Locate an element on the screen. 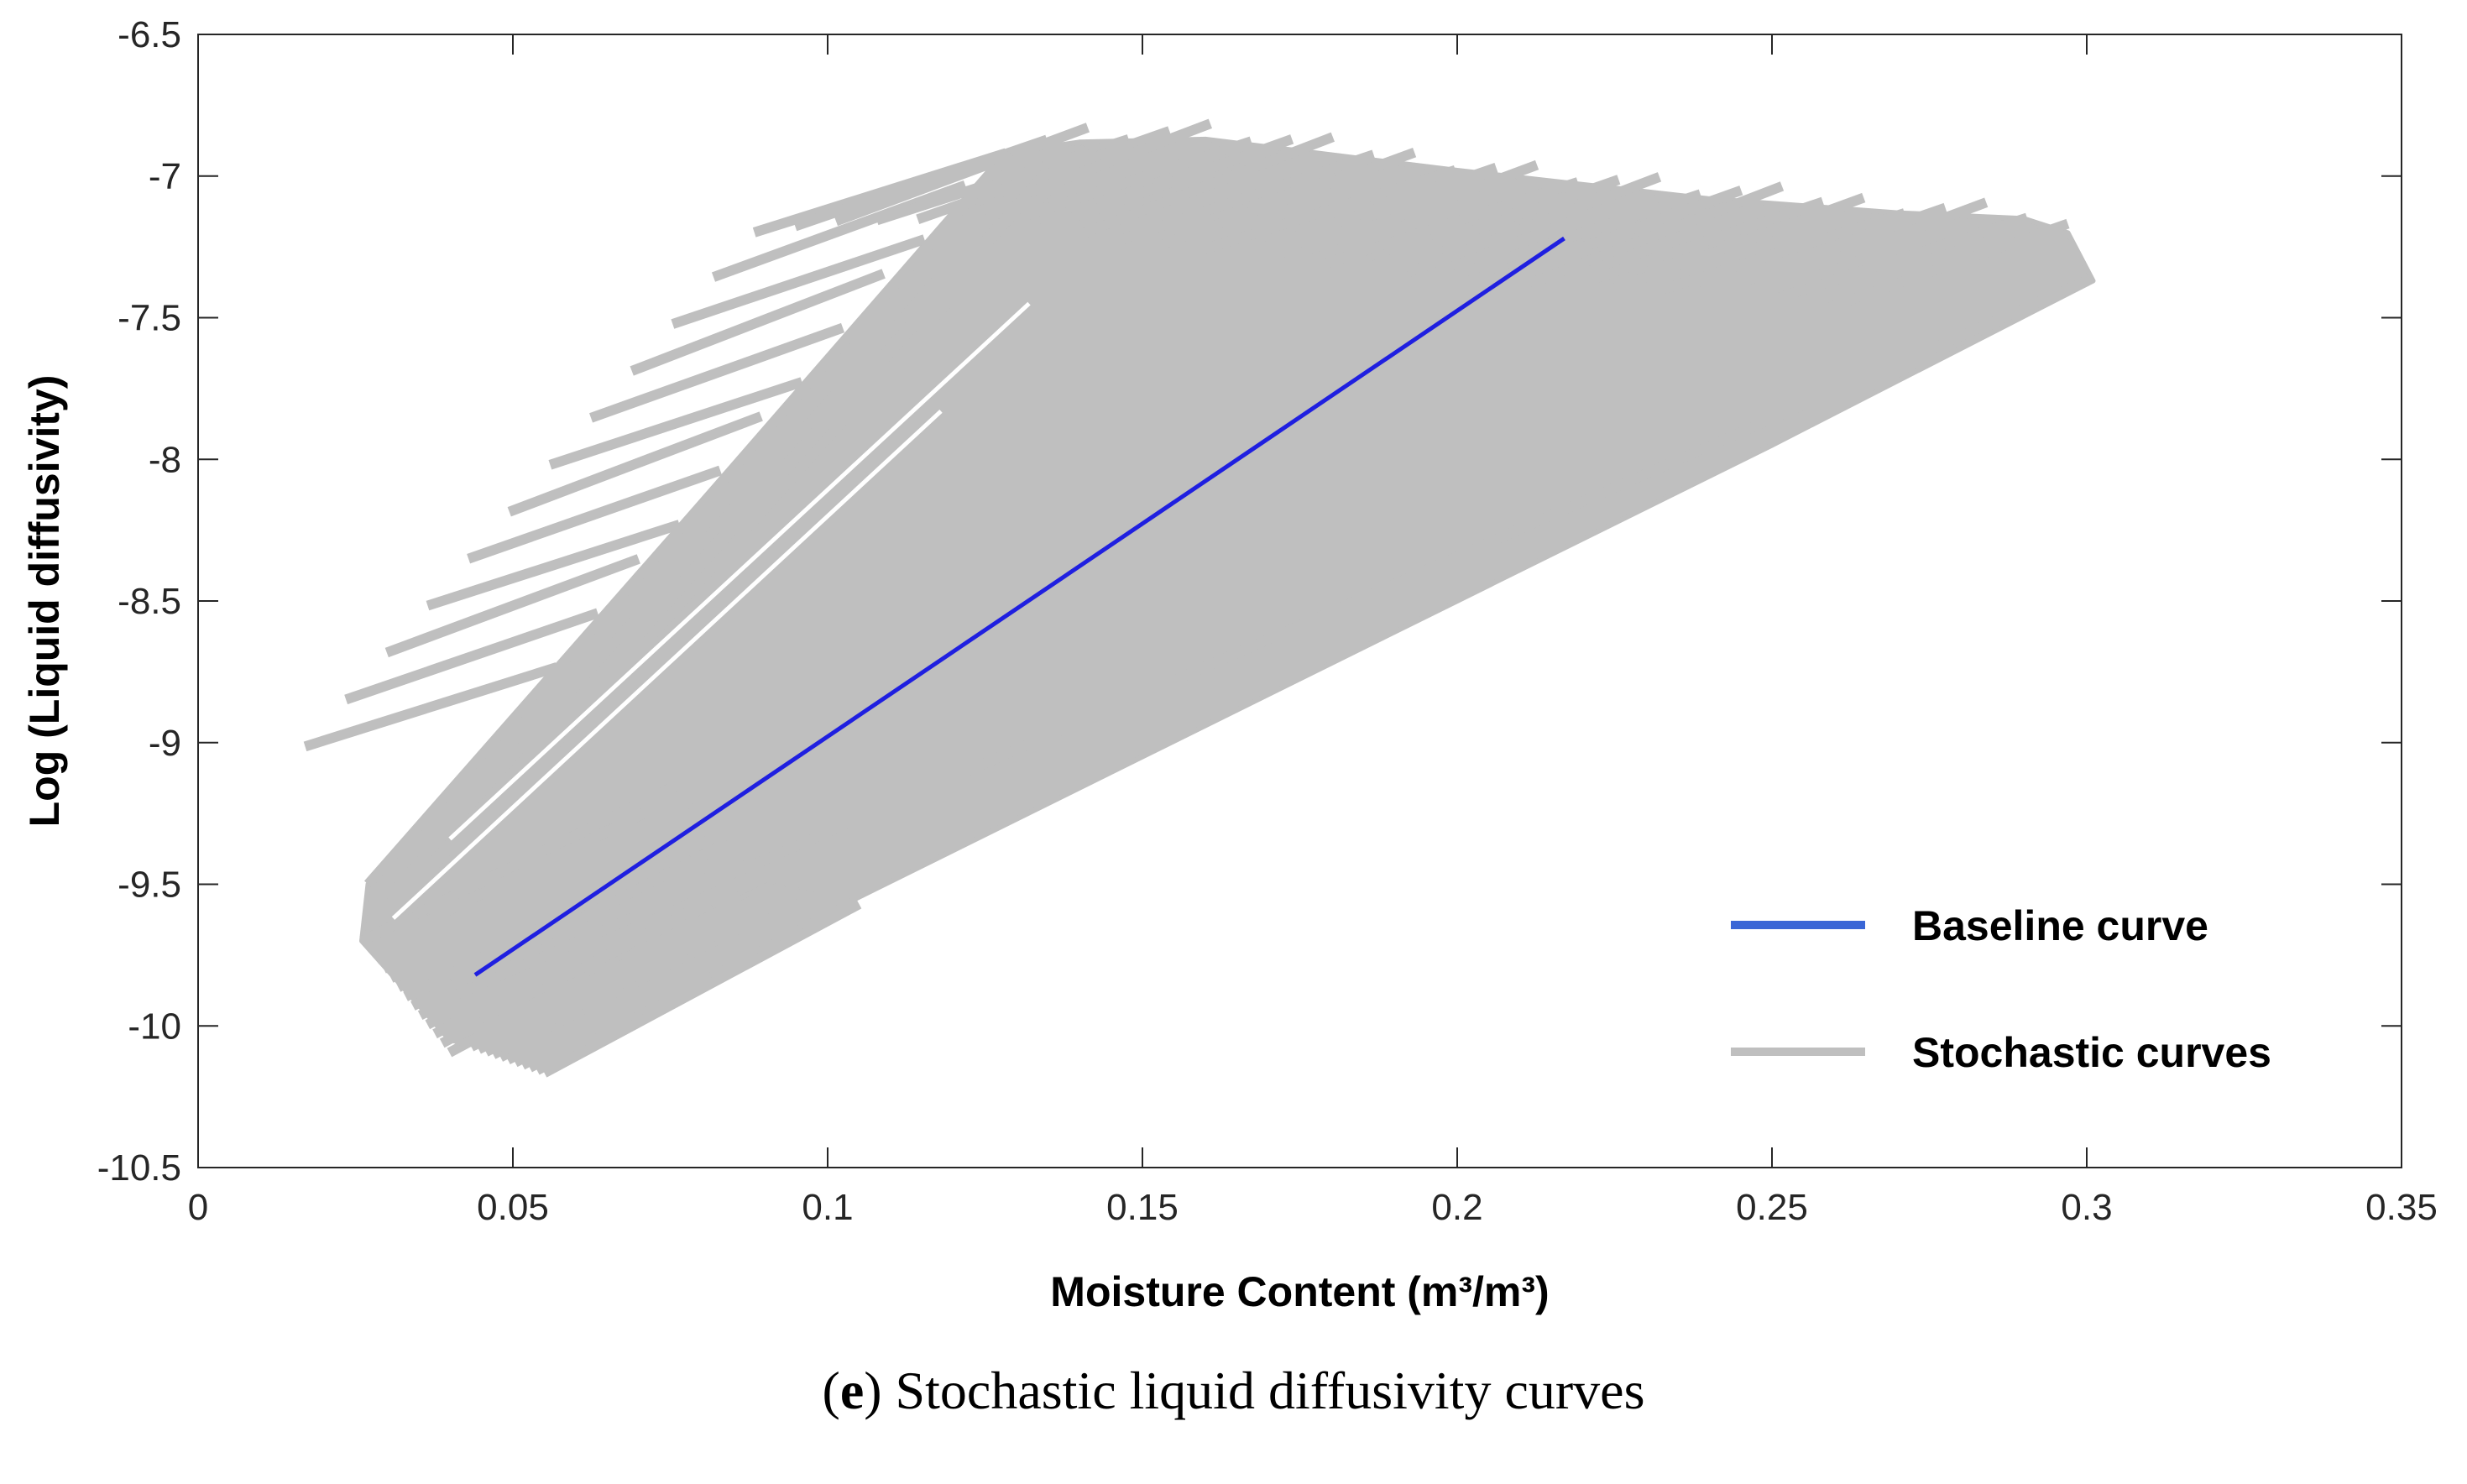 The width and height of the screenshot is (2467, 1484). legend: Baseline curve Stochastic curves is located at coordinates (2001, 989).